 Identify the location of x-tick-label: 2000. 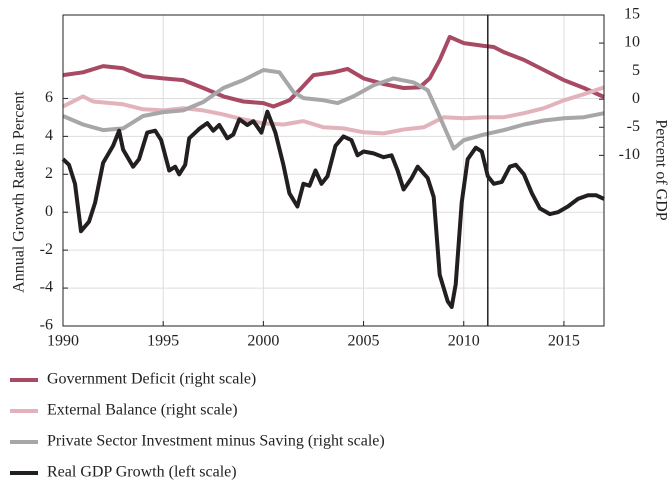
(263, 341).